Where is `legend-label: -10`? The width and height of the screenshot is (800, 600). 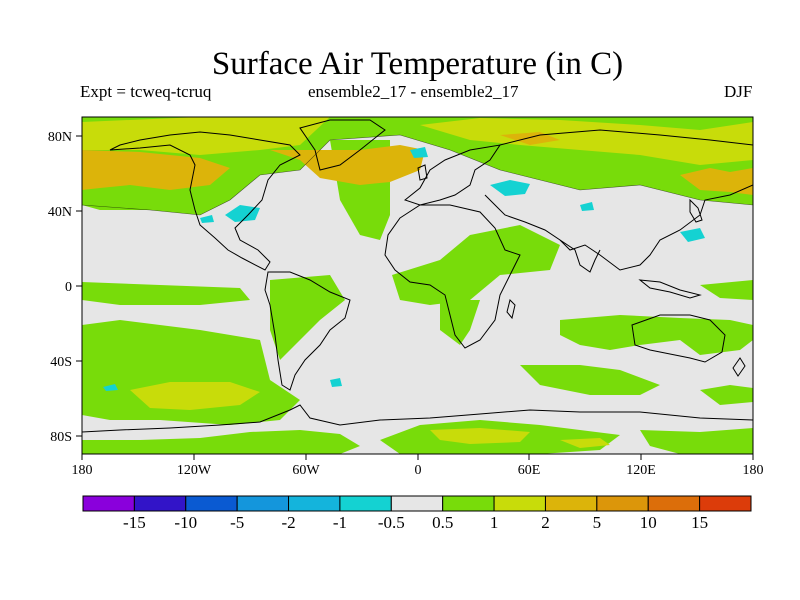 legend-label: -10 is located at coordinates (185, 522).